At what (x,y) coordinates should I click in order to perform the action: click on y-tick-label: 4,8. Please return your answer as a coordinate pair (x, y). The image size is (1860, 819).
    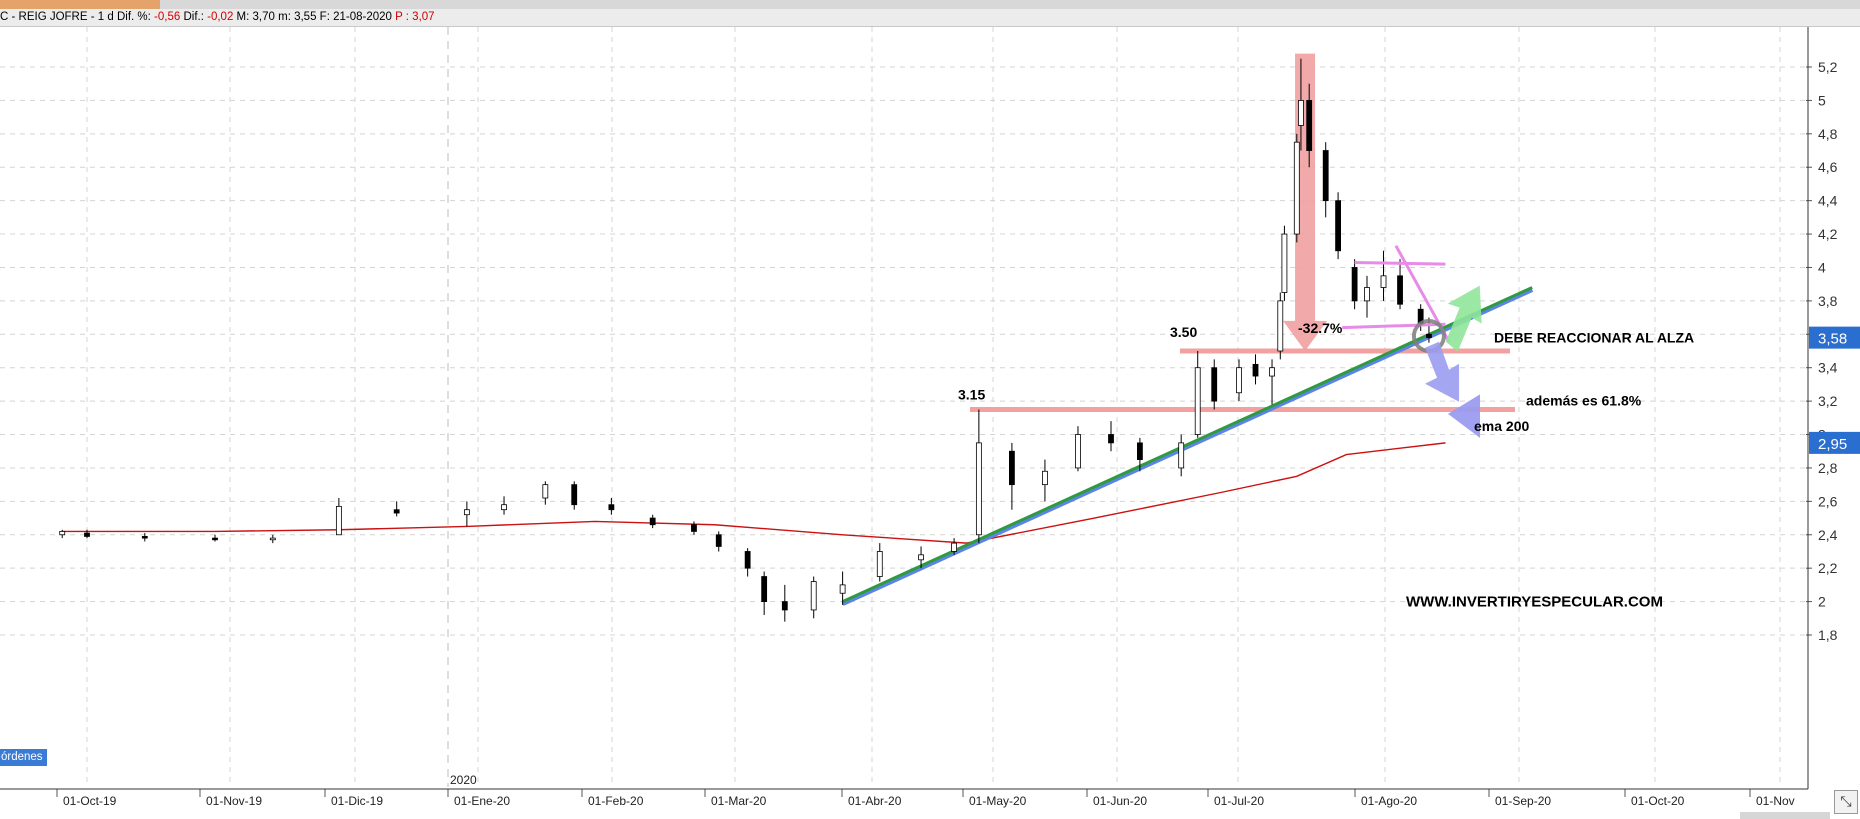
    Looking at the image, I should click on (1828, 134).